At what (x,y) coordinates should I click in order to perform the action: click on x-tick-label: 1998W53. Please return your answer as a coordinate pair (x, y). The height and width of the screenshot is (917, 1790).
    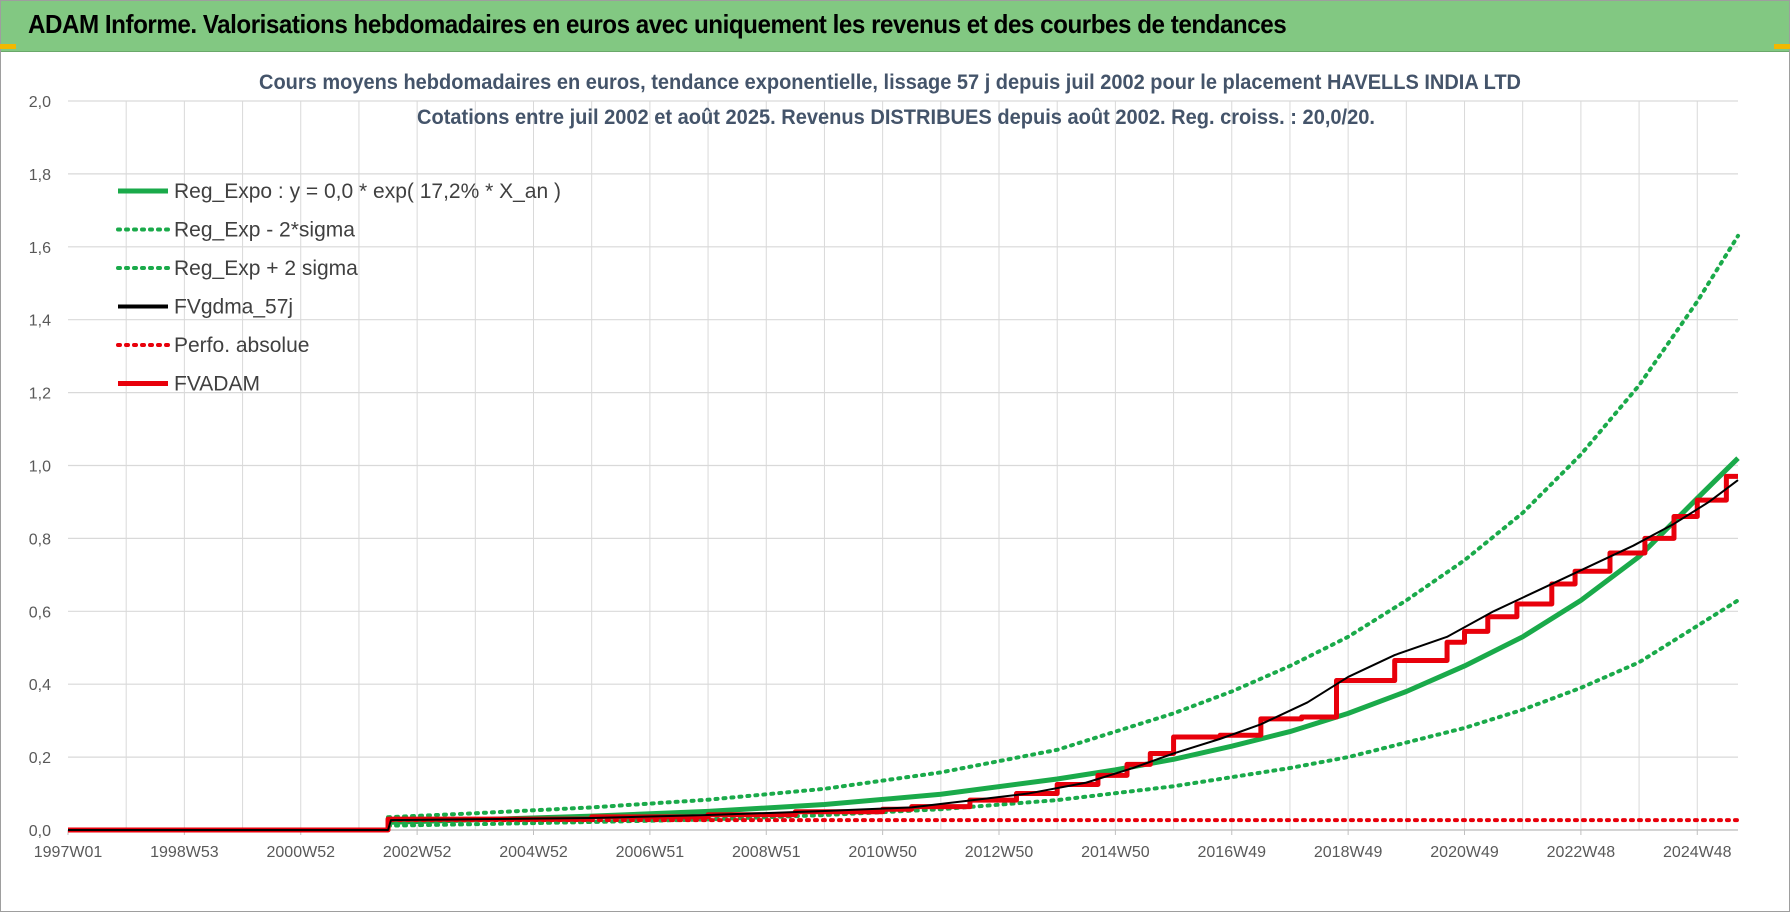
    Looking at the image, I should click on (184, 852).